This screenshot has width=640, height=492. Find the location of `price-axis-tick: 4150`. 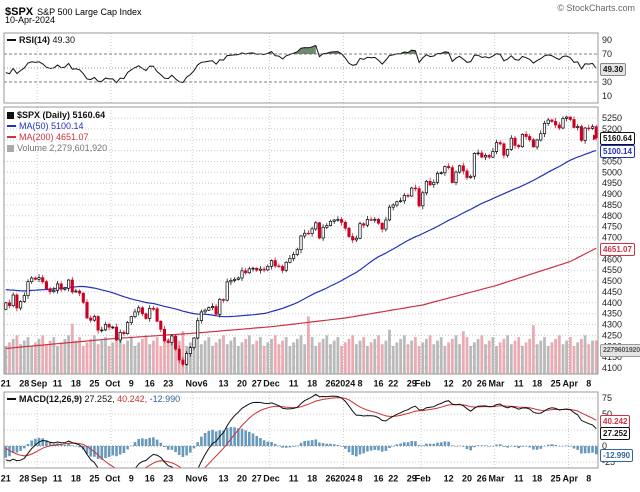

price-axis-tick: 4150 is located at coordinates (612, 357).